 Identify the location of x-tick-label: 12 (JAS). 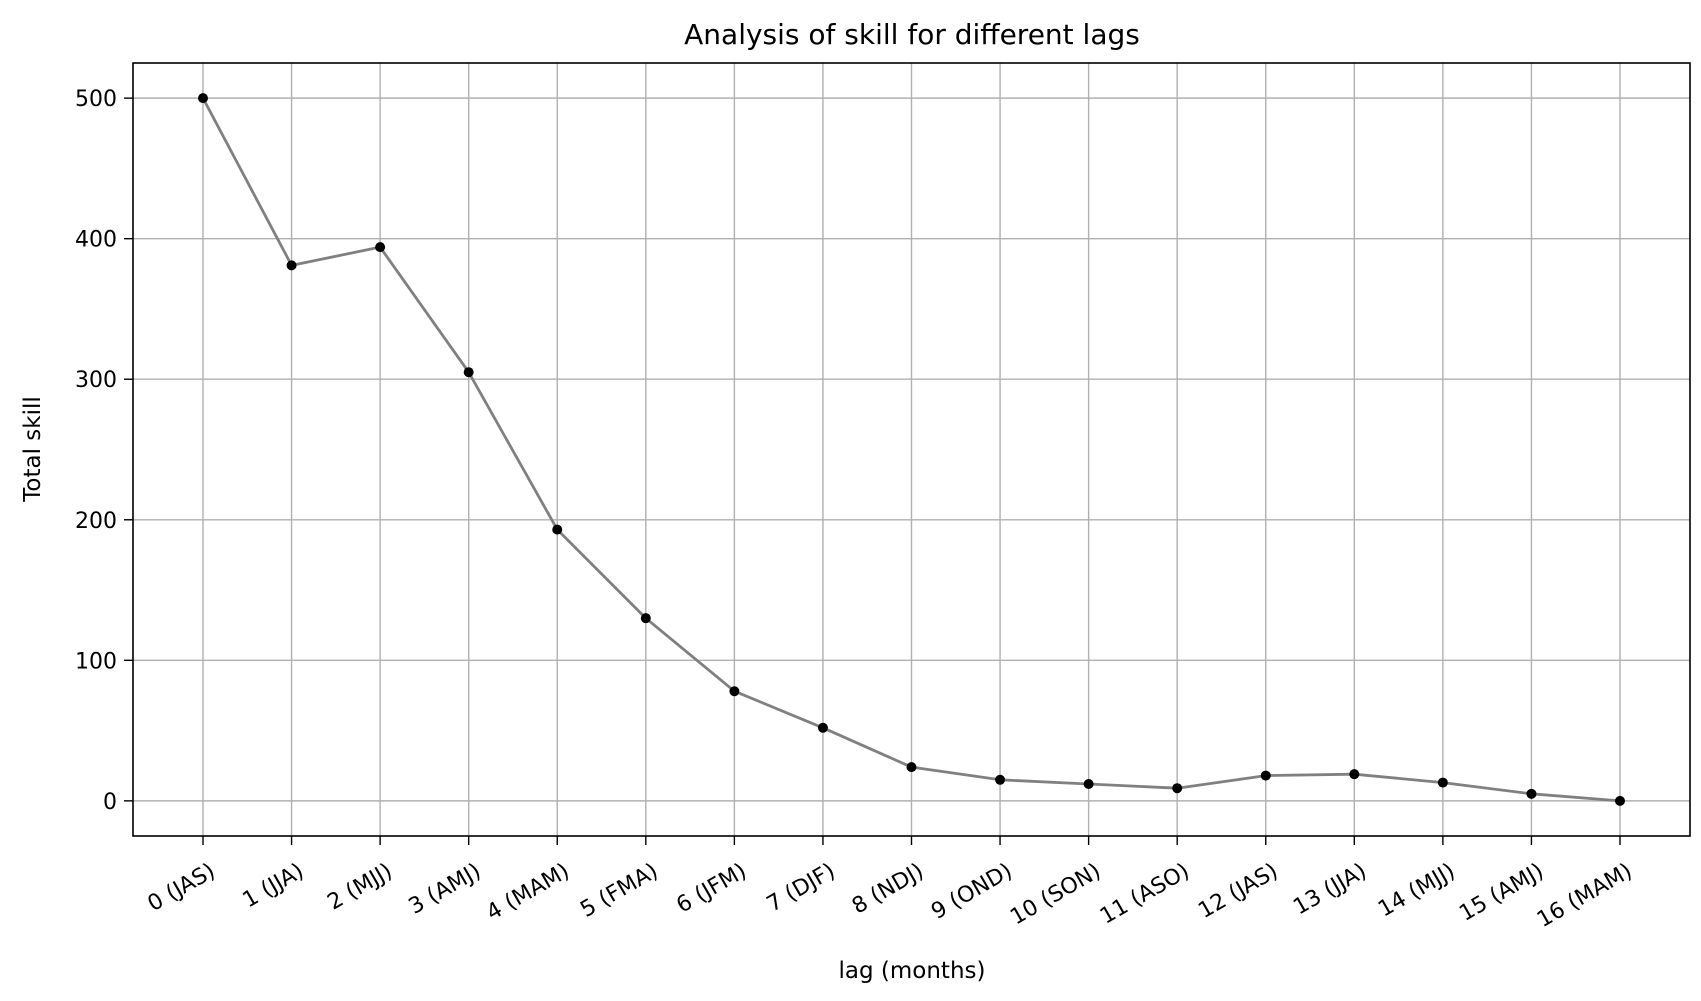
(1238, 891).